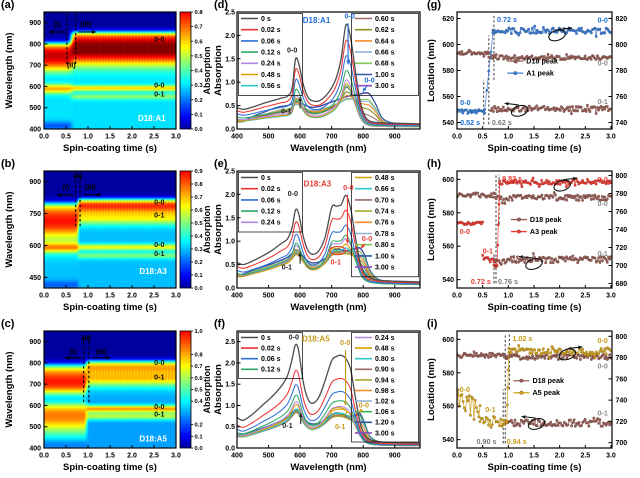 The image size is (640, 478). Describe the element at coordinates (347, 241) in the screenshot. I see `peak-arrow-head` at that location.